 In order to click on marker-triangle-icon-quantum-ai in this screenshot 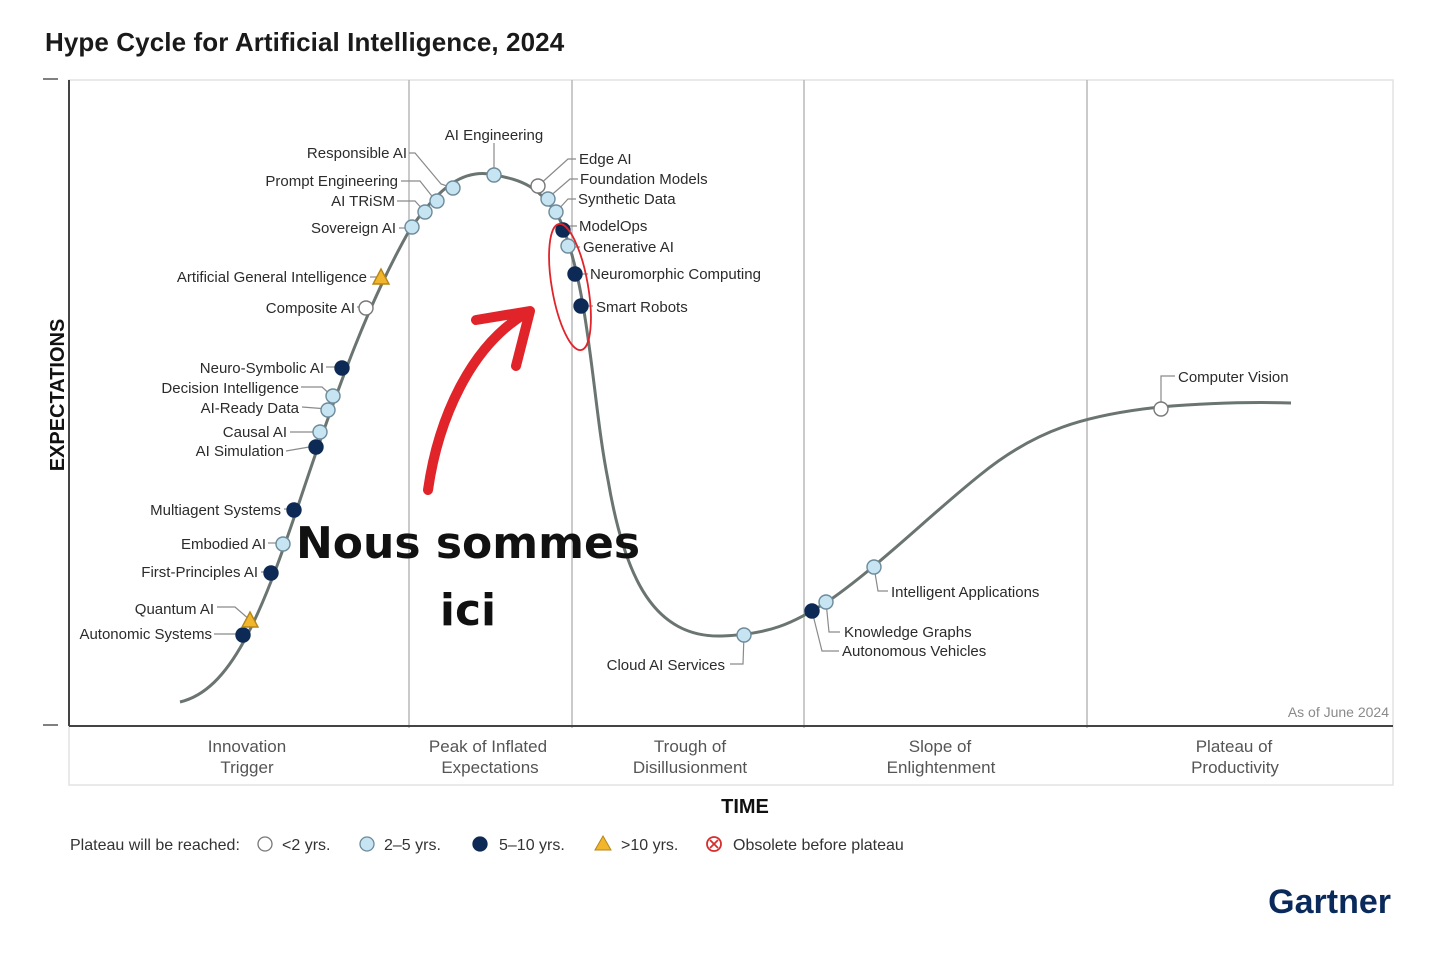, I will do `click(250, 619)`.